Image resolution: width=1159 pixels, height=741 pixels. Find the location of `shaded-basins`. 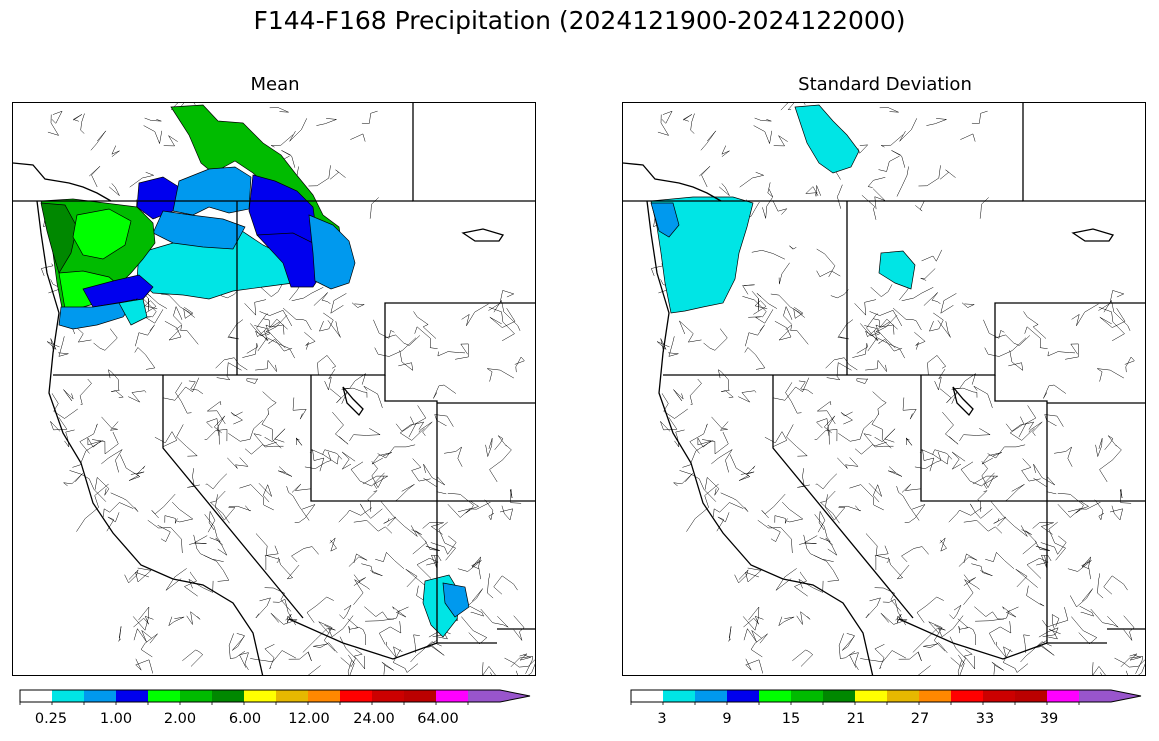

shaded-basins is located at coordinates (783, 209).